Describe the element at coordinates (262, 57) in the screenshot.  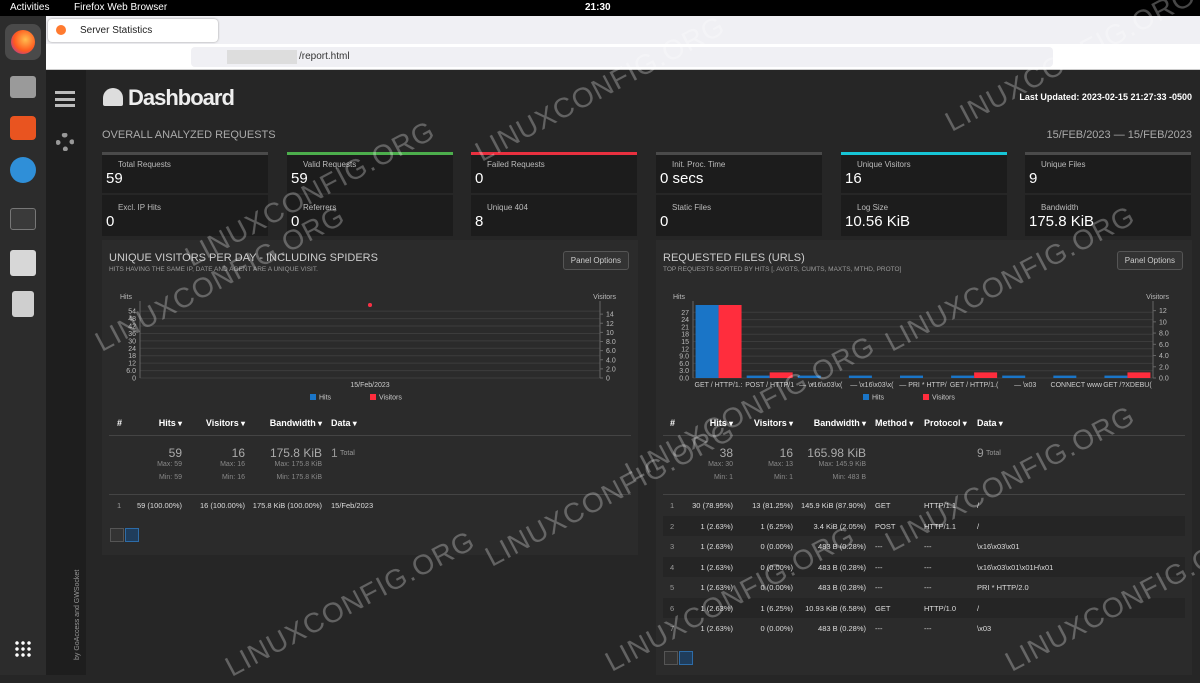
I see `url-redacted` at that location.